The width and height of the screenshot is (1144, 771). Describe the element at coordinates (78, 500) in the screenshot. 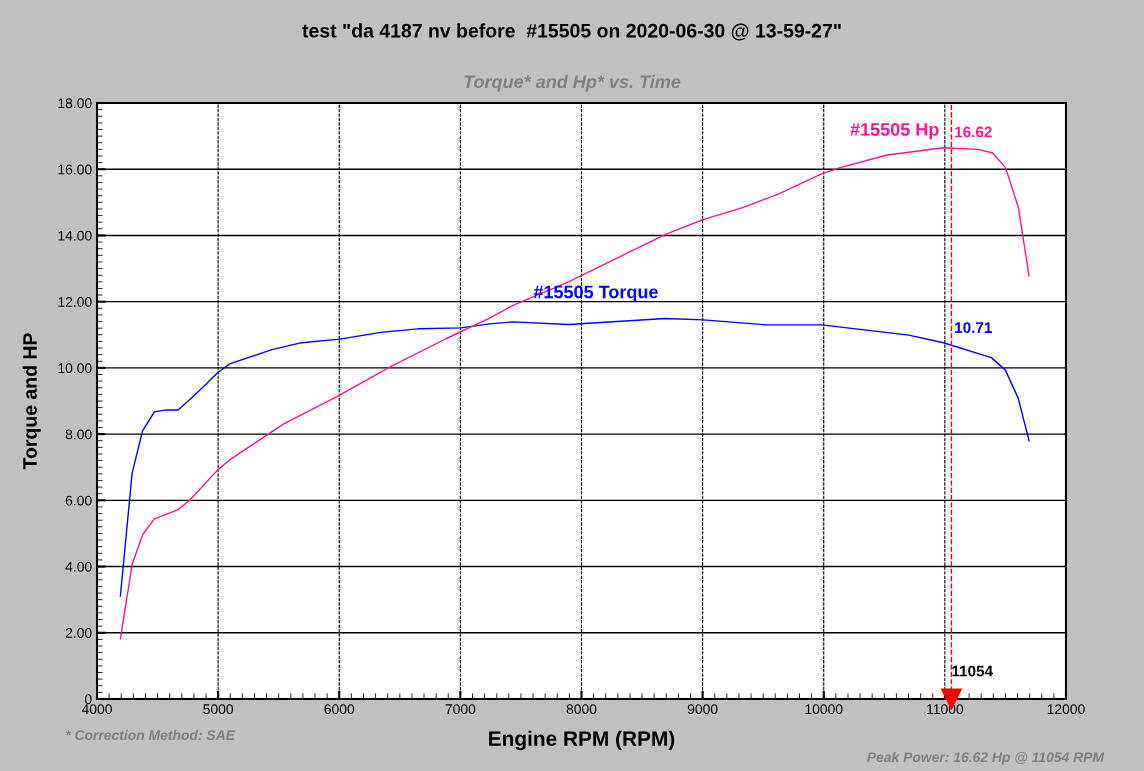

I see `y-tick-label: 6.00` at that location.